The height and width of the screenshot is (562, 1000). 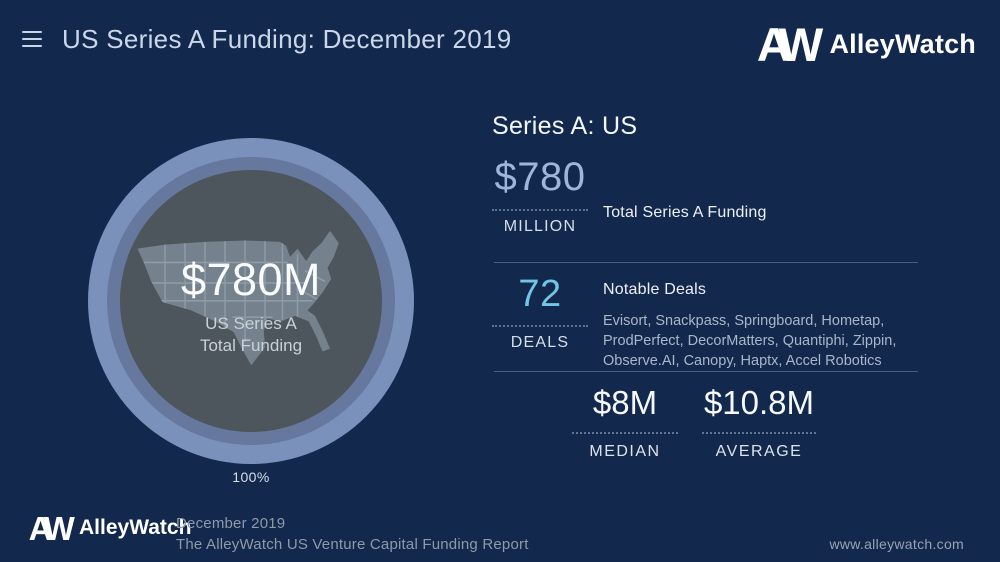 I want to click on page-title: US Series A Funding: December 2019, so click(x=287, y=39).